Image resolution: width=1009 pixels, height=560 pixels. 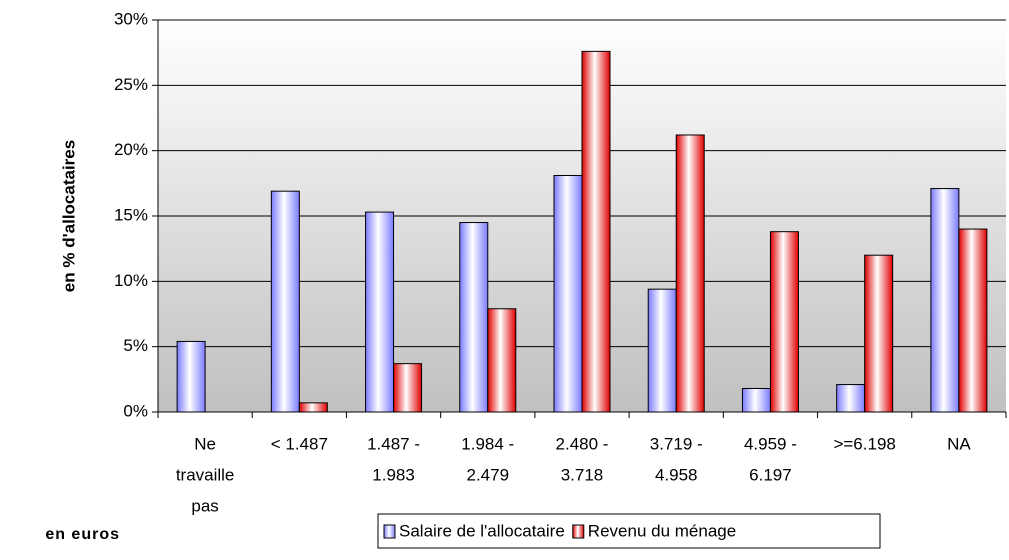 What do you see at coordinates (204, 505) in the screenshot?
I see `x-tick-label: pas` at bounding box center [204, 505].